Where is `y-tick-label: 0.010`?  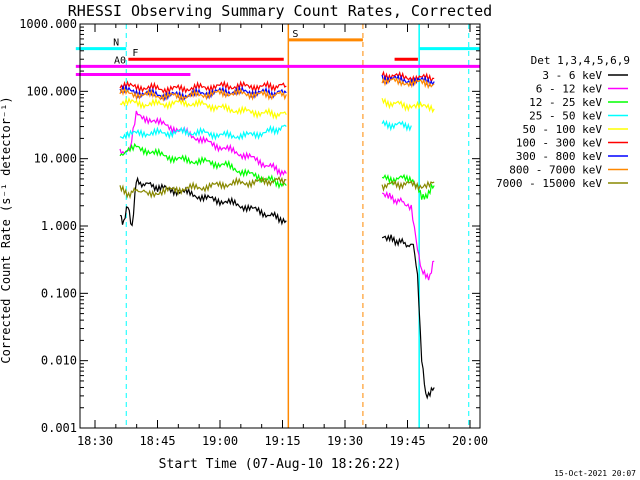
y-tick-label: 0.010 is located at coordinates (59, 361).